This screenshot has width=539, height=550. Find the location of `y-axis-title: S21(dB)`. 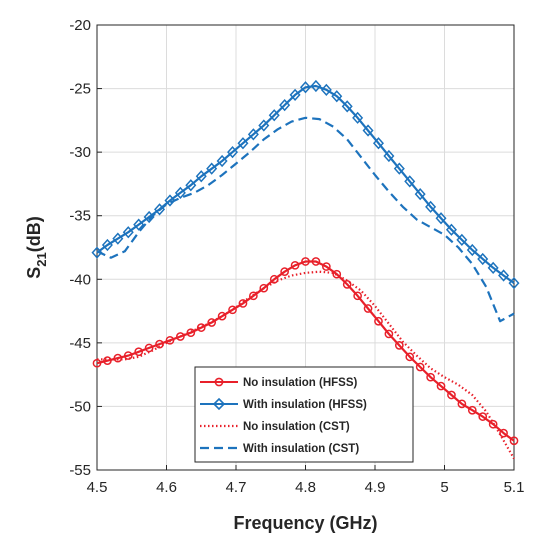

y-axis-title: S21(dB) is located at coordinates (36, 247).